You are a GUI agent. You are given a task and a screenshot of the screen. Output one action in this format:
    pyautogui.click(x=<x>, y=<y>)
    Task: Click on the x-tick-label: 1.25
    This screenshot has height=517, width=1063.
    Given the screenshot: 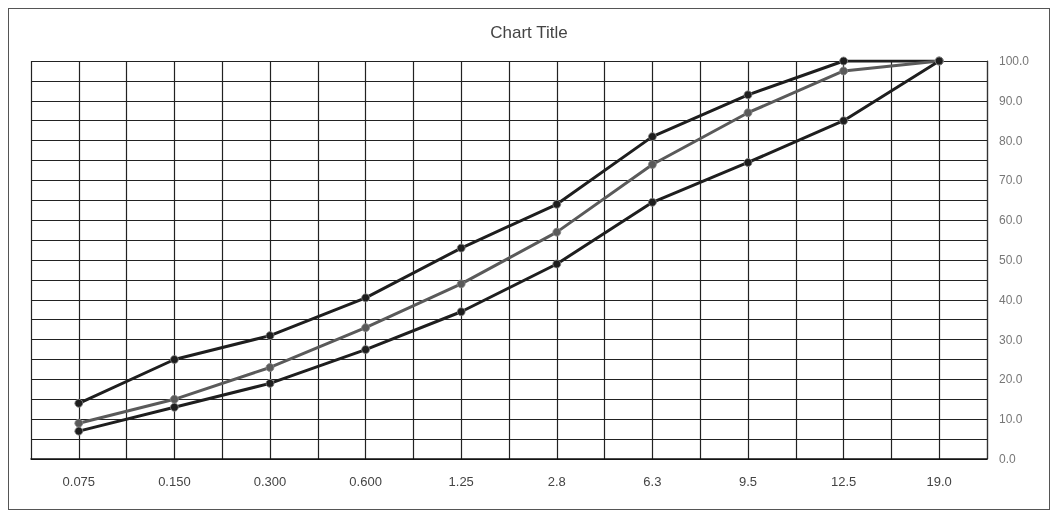 What is the action you would take?
    pyautogui.click(x=461, y=481)
    